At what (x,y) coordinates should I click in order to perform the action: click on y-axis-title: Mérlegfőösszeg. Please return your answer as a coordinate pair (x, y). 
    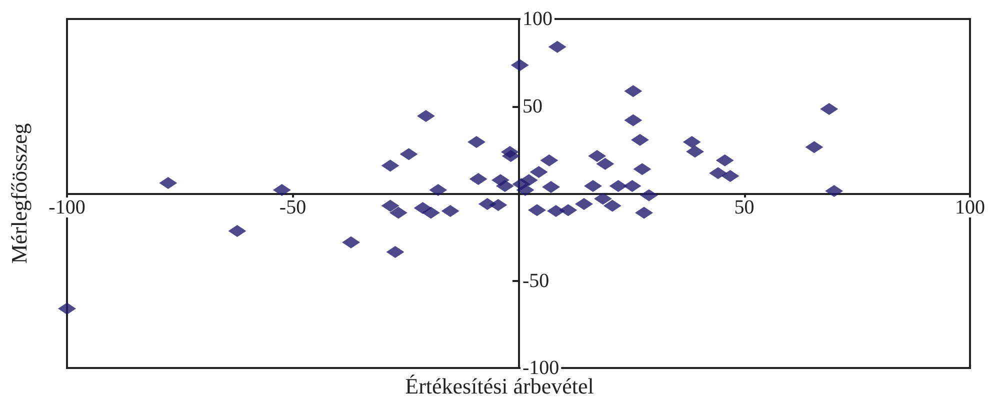
    Looking at the image, I should click on (19, 193).